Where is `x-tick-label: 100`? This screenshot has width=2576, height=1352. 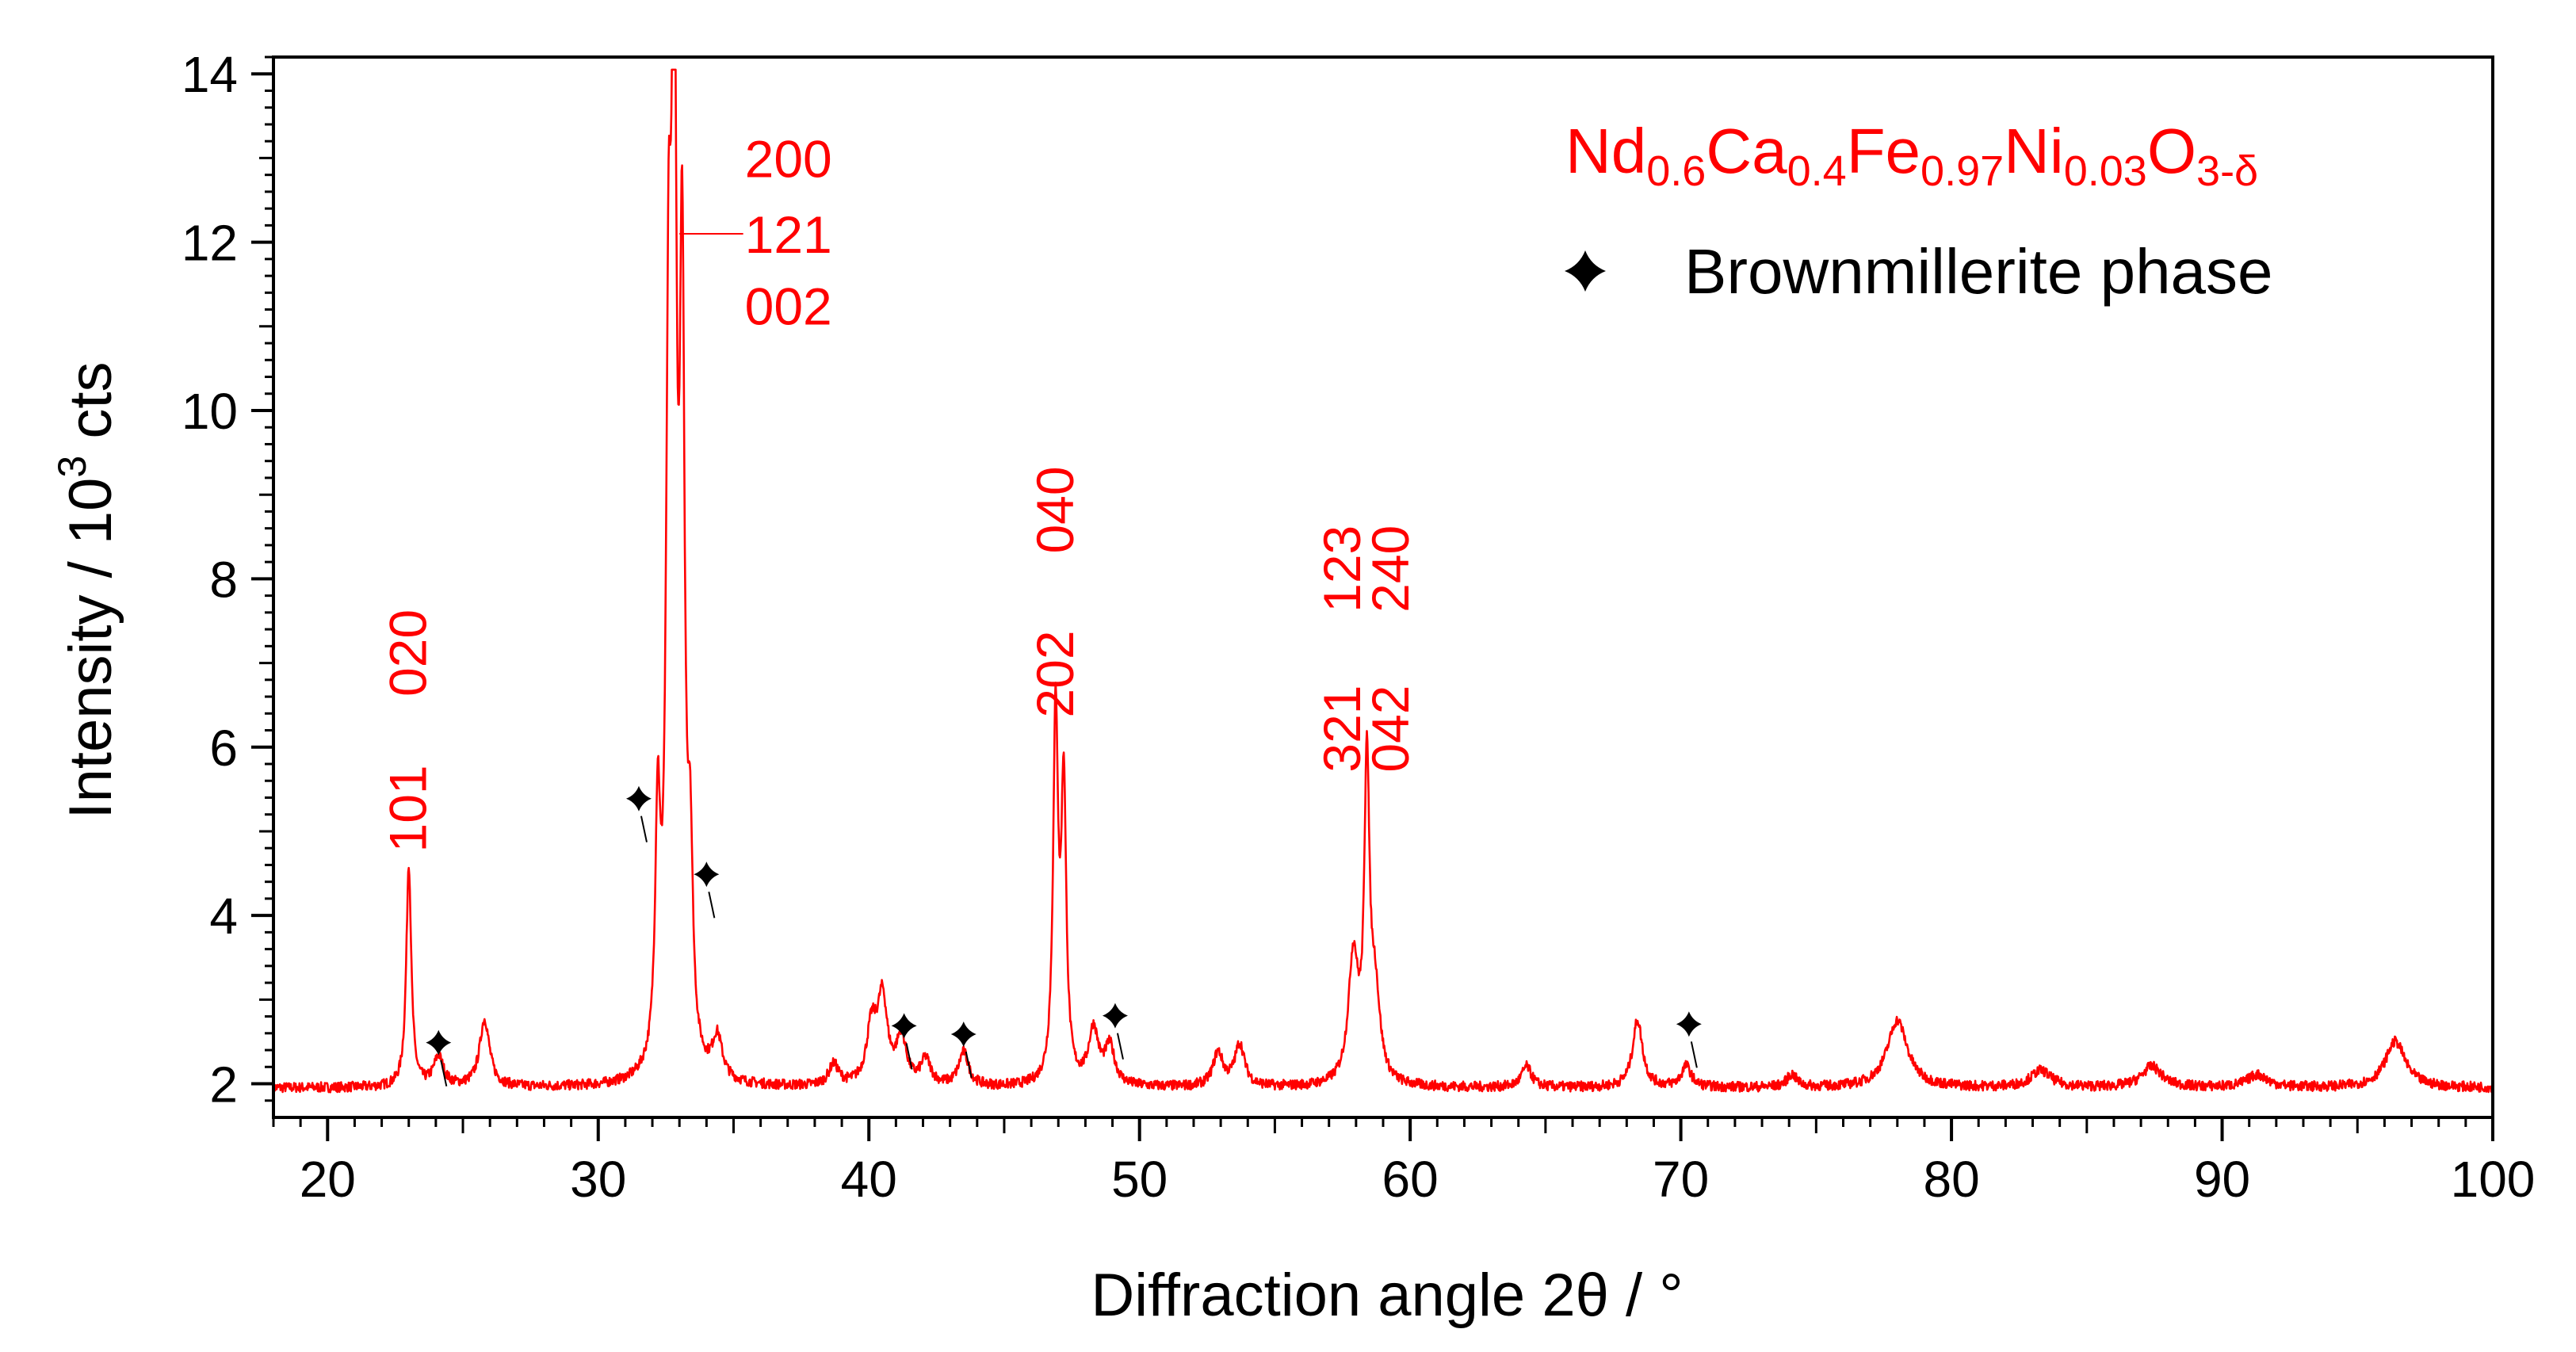
x-tick-label: 100 is located at coordinates (2493, 1180).